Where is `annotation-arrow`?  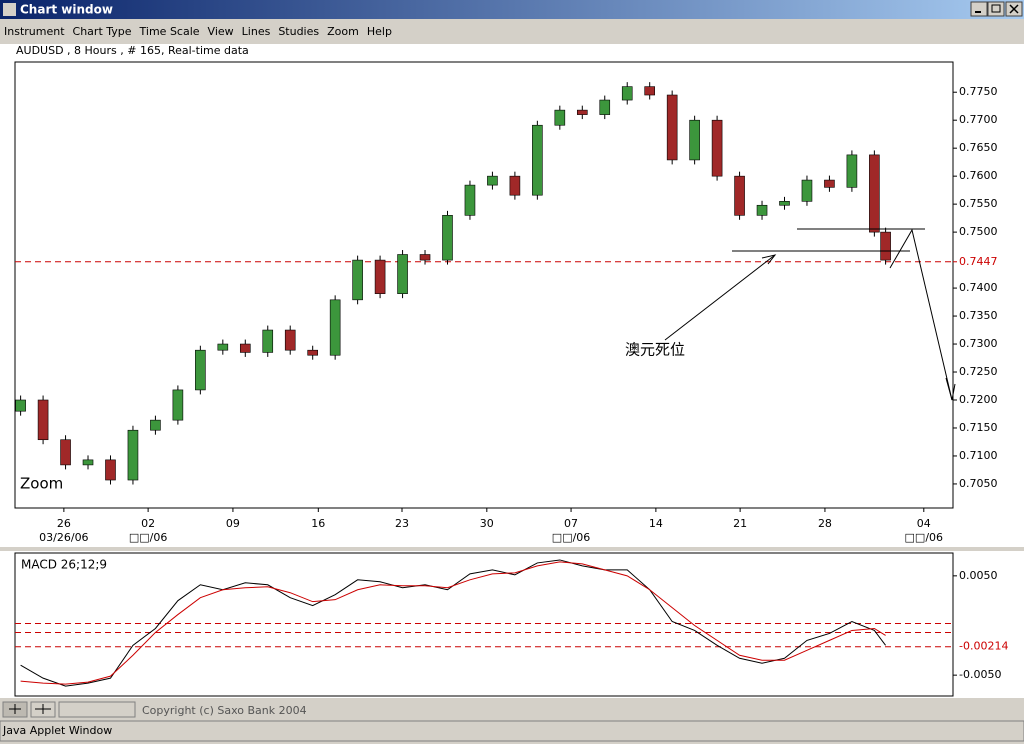
annotation-arrow is located at coordinates (720, 297).